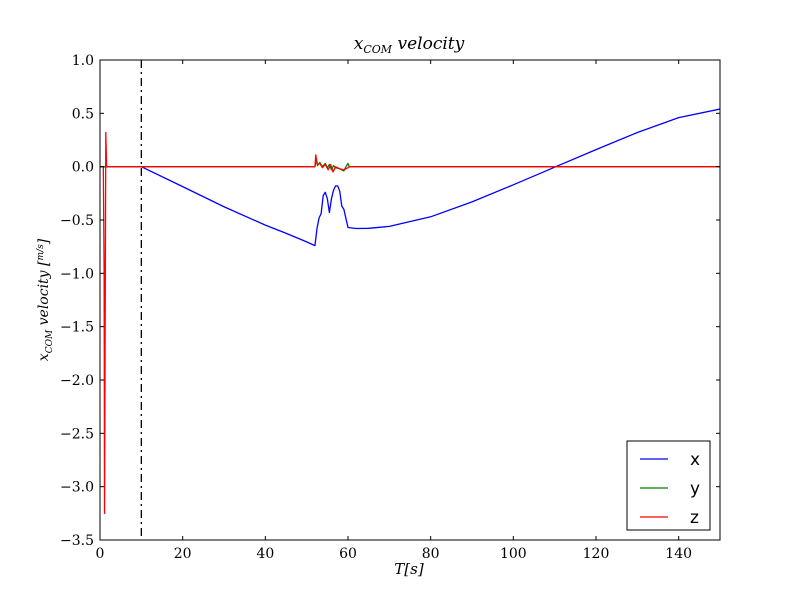  I want to click on x-tick-label: 120, so click(596, 554).